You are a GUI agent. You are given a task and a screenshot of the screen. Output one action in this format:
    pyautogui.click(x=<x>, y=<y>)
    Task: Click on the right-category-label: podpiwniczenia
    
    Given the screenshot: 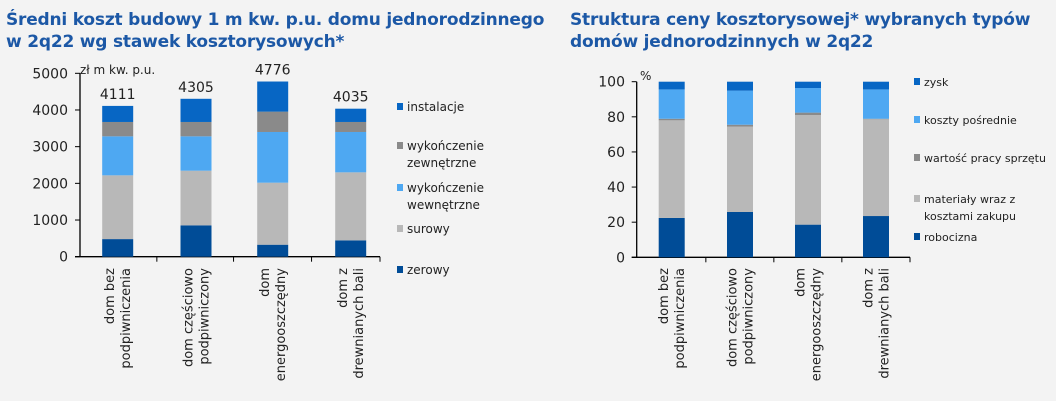 What is the action you would take?
    pyautogui.click(x=680, y=318)
    